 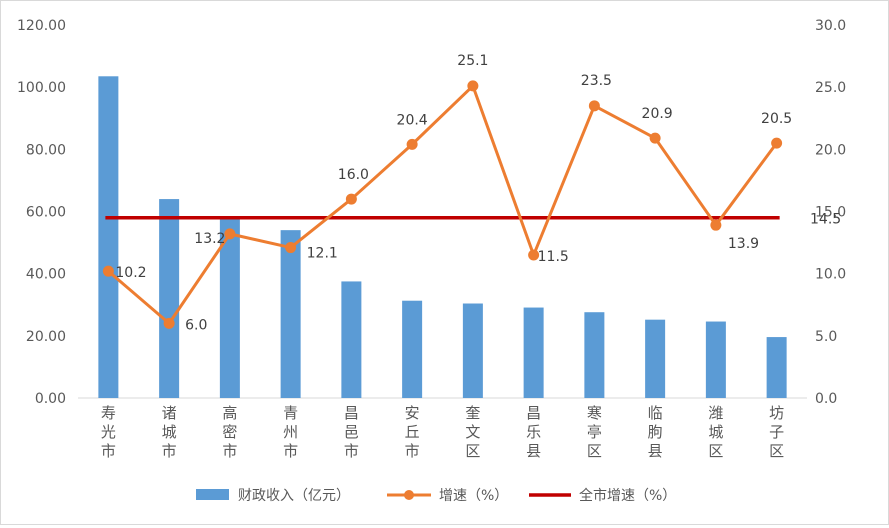 I want to click on growth-data-label: 6.0, so click(x=196, y=325).